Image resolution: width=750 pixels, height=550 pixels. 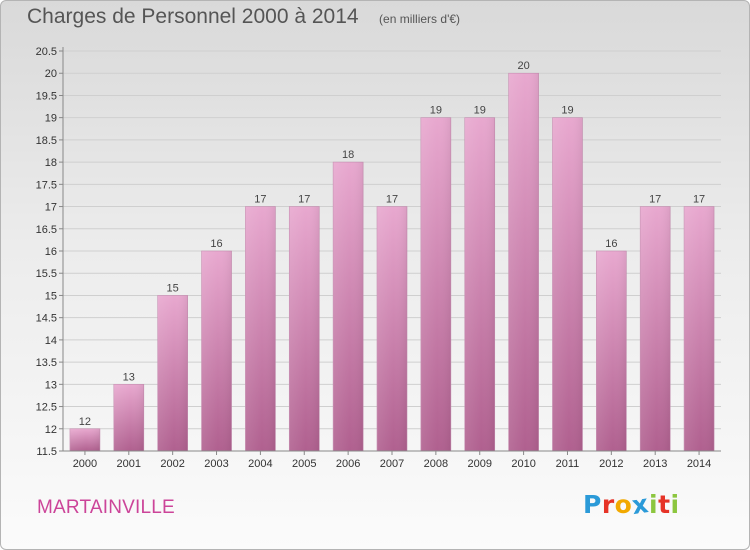 What do you see at coordinates (46, 408) in the screenshot?
I see `y-tick-label: 12.5` at bounding box center [46, 408].